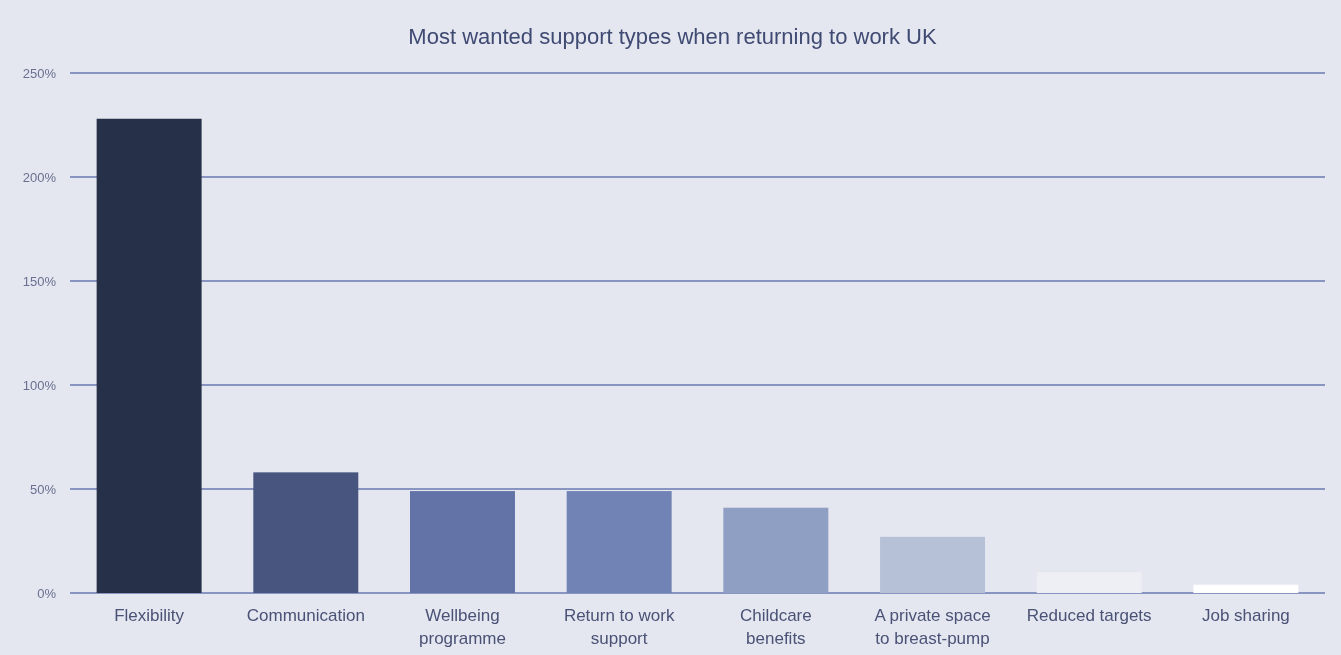 The width and height of the screenshot is (1341, 655). What do you see at coordinates (672, 36) in the screenshot?
I see `chart-title: Most wanted support types when returning to work UK` at bounding box center [672, 36].